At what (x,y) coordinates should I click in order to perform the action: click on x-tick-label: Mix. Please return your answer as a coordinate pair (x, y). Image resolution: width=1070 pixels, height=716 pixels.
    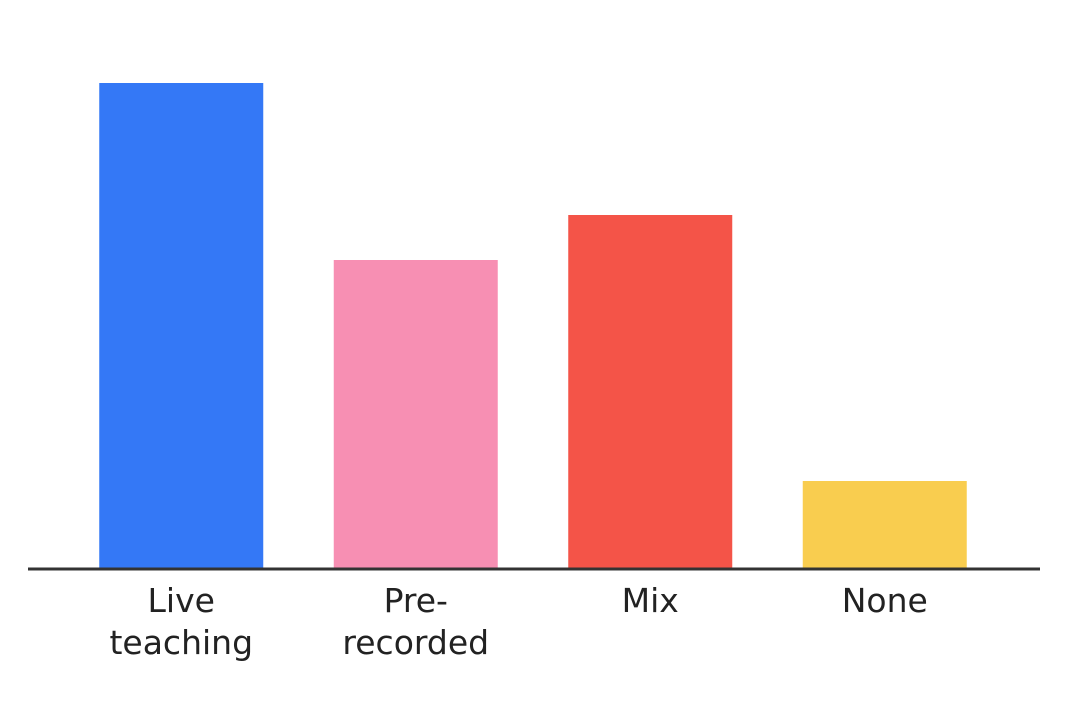
    Looking at the image, I should click on (650, 600).